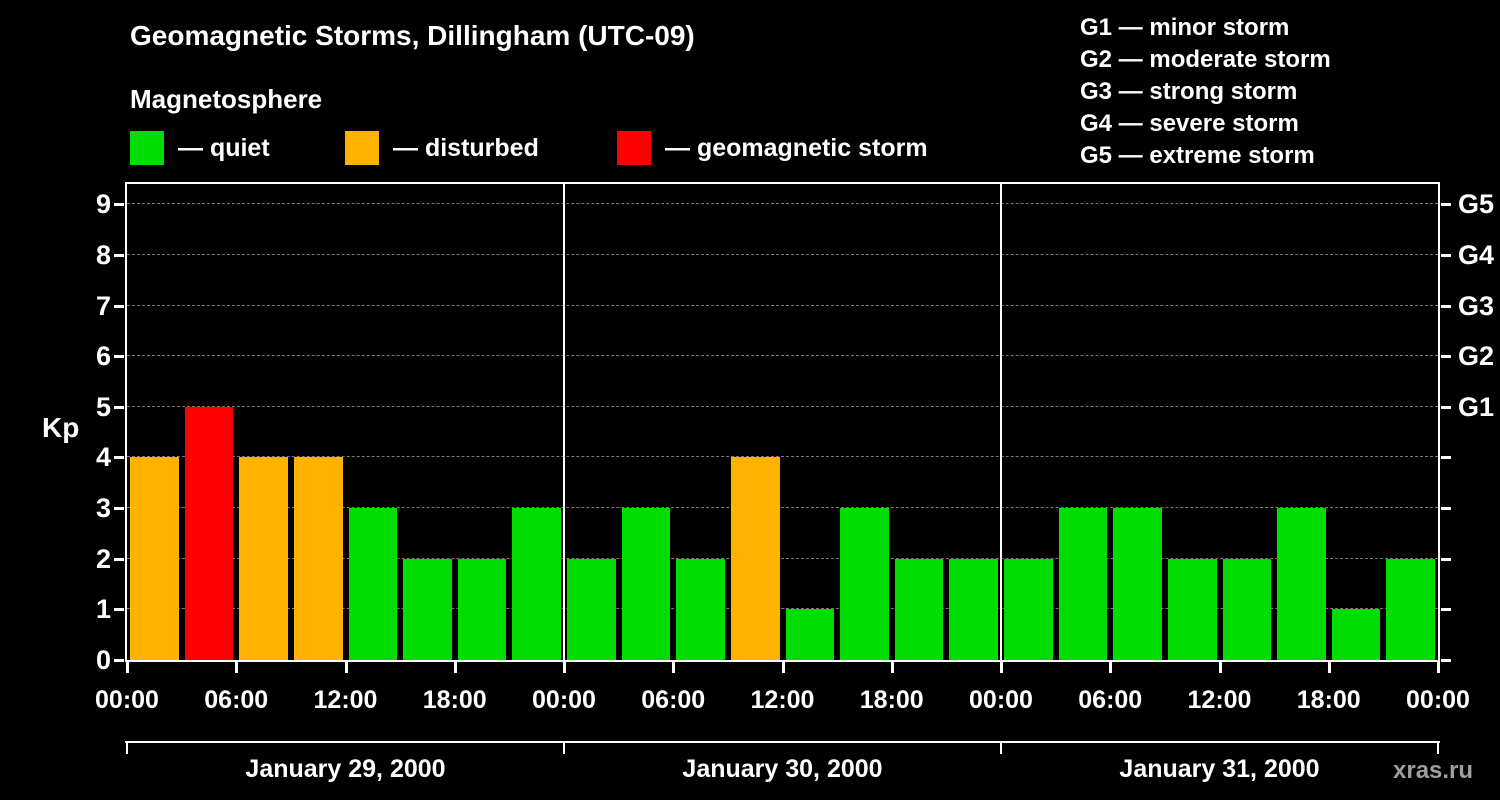 This screenshot has height=800, width=1500. Describe the element at coordinates (1328, 700) in the screenshot. I see `x-axis-tick-label: 18:00` at that location.